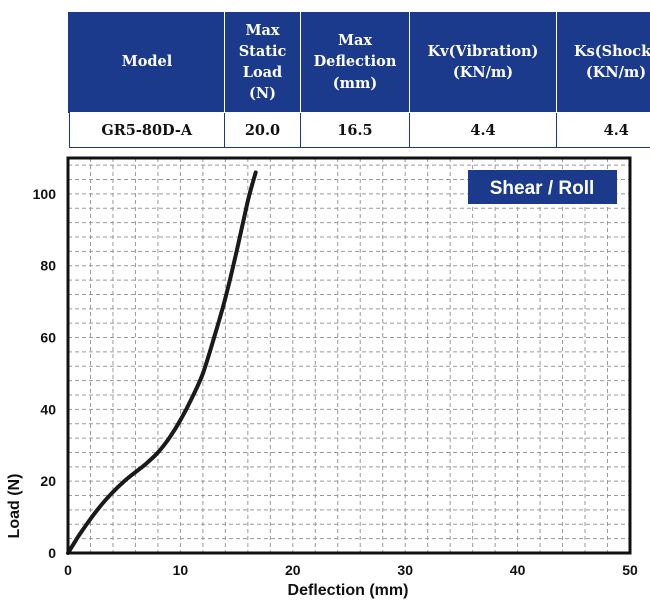  I want to click on x-tick-label: 0, so click(68, 570).